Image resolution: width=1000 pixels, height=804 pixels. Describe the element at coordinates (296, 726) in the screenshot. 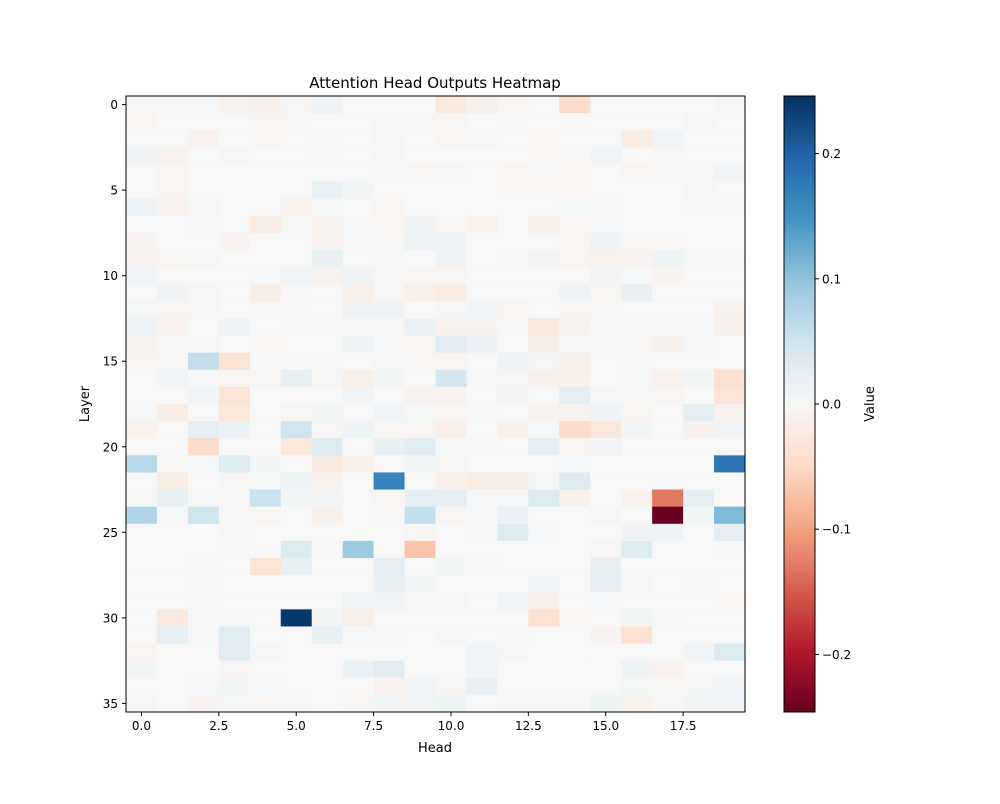

I see `x-tick-label: 5.0` at that location.